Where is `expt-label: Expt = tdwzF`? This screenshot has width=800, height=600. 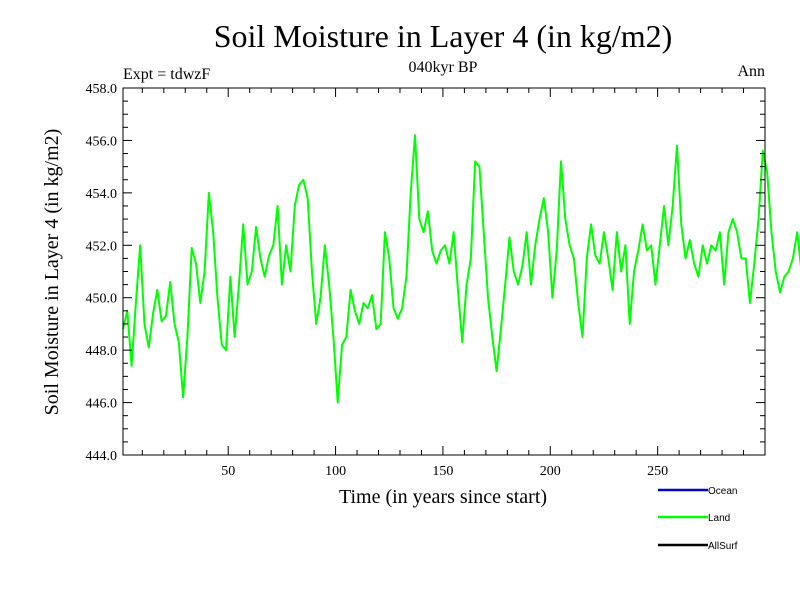
expt-label: Expt = tdwzF is located at coordinates (166, 74).